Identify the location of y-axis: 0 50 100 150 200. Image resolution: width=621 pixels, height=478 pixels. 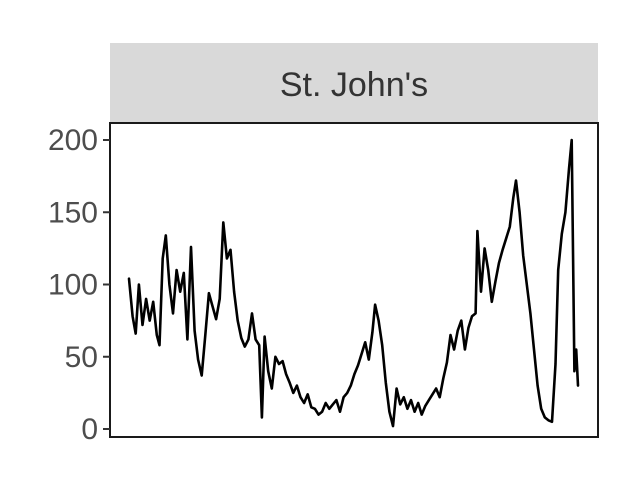
(79, 285).